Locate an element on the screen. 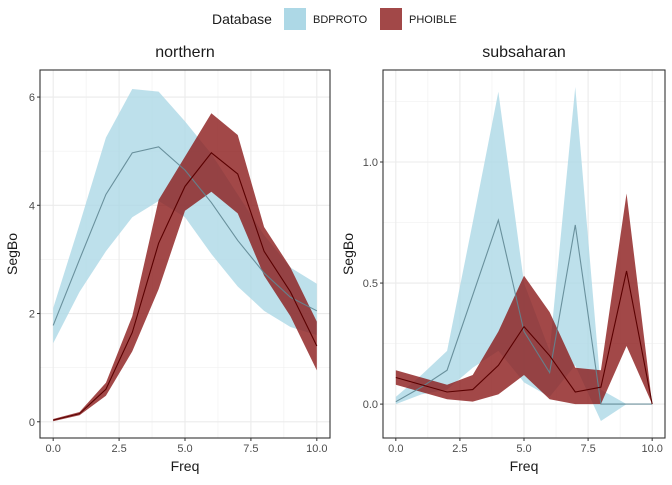 Image resolution: width=672 pixels, height=485 pixels. legend-label-phoible: PHOIBLE is located at coordinates (433, 20).